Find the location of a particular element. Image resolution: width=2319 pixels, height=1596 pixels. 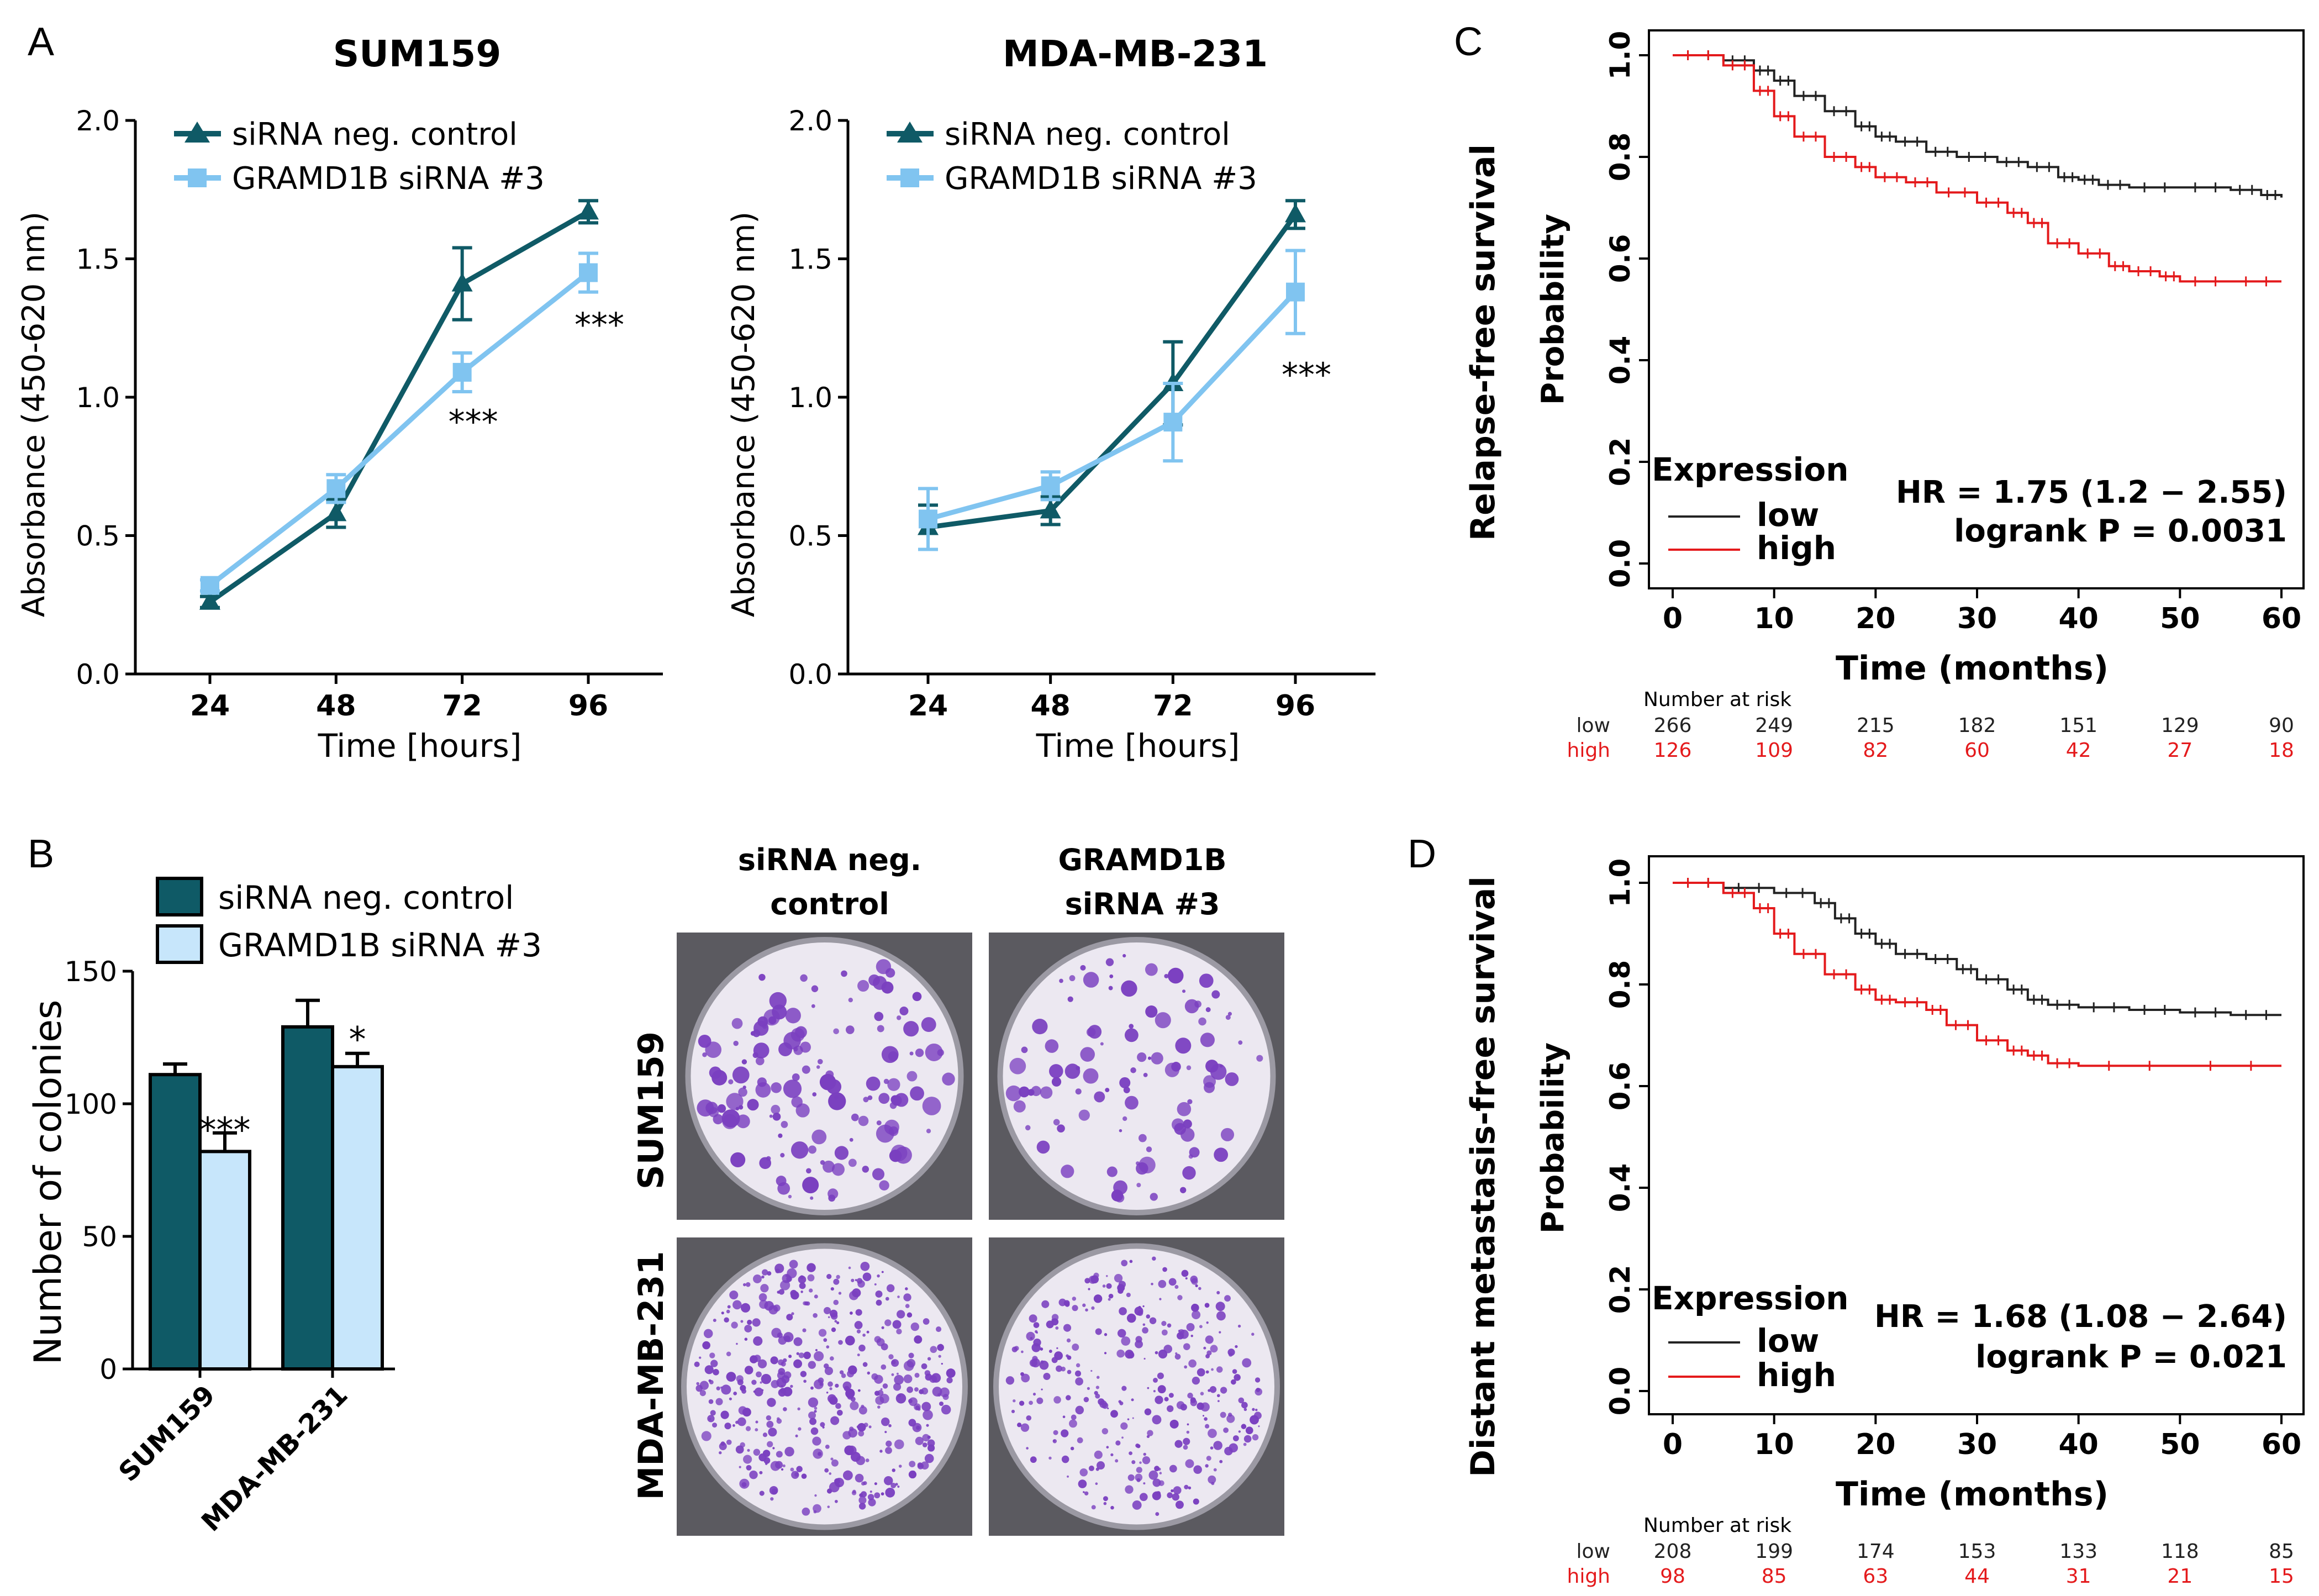

y-tick-label: 0.5 is located at coordinates (98, 536).